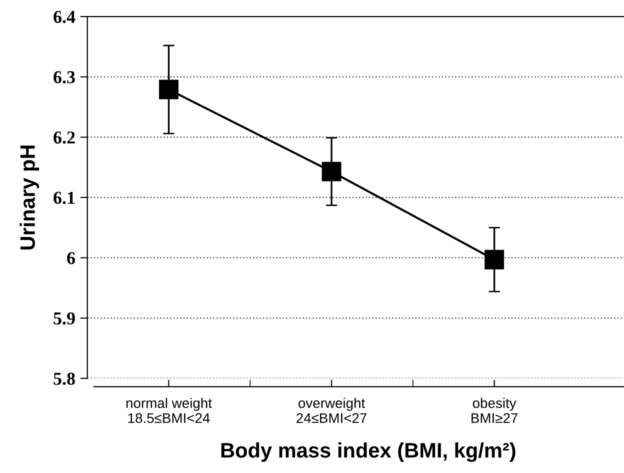 This screenshot has height=473, width=624. What do you see at coordinates (64, 77) in the screenshot?
I see `y-tick-label: 6.3` at bounding box center [64, 77].